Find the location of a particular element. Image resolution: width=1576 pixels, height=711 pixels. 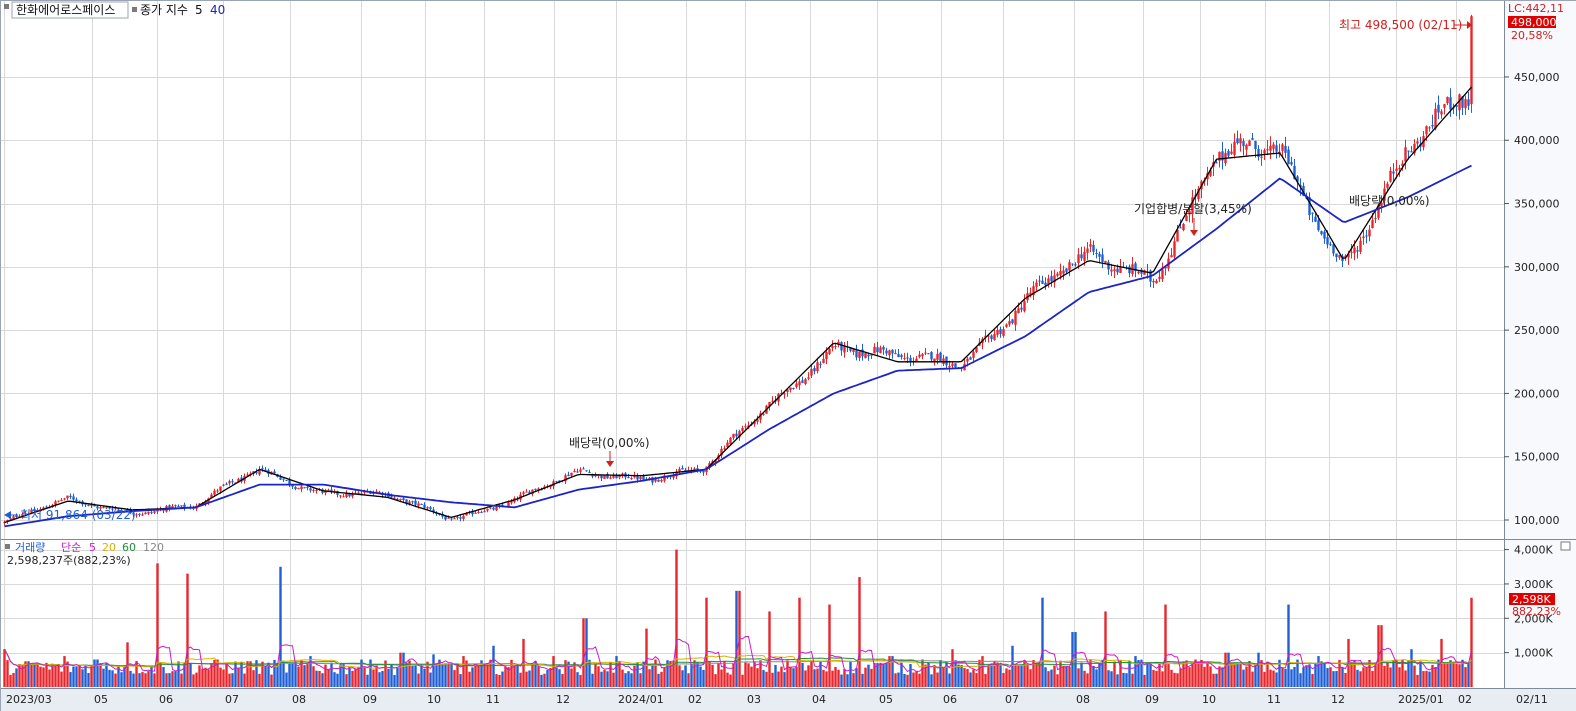

volume-collapse-icon is located at coordinates (7, 546).